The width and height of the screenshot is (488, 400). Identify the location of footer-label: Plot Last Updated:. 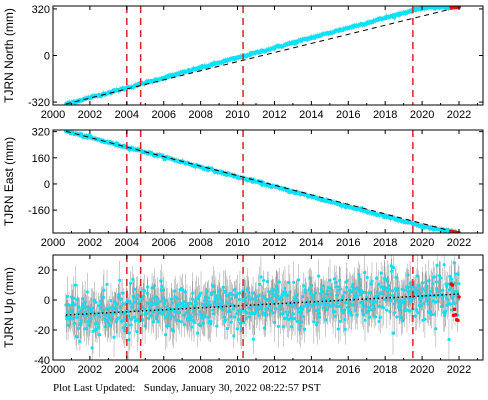
(94, 388).